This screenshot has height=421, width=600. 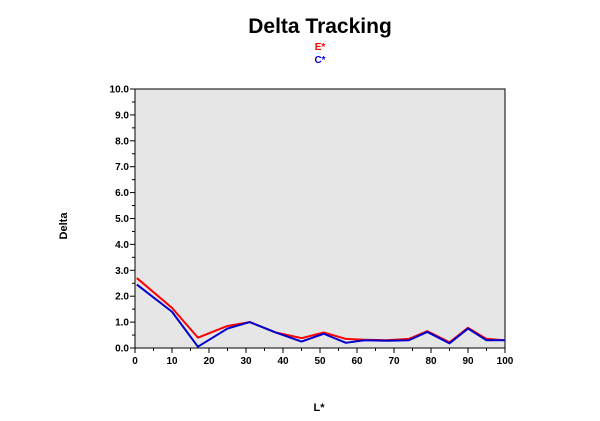 I want to click on legend-entry-c: C*, so click(x=319, y=60).